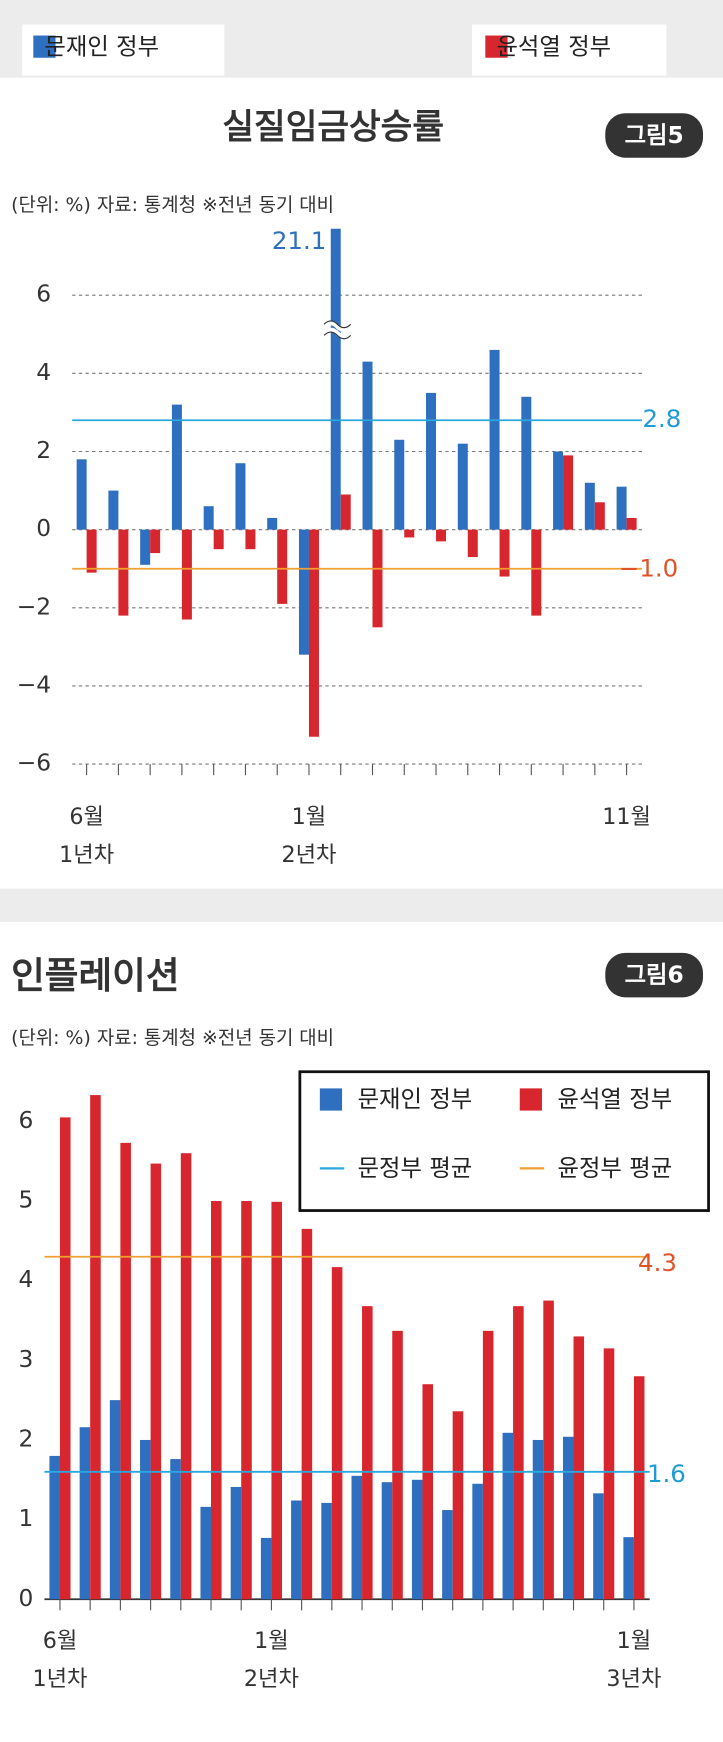 The image size is (723, 1742). I want to click on badge, so click(654, 975).